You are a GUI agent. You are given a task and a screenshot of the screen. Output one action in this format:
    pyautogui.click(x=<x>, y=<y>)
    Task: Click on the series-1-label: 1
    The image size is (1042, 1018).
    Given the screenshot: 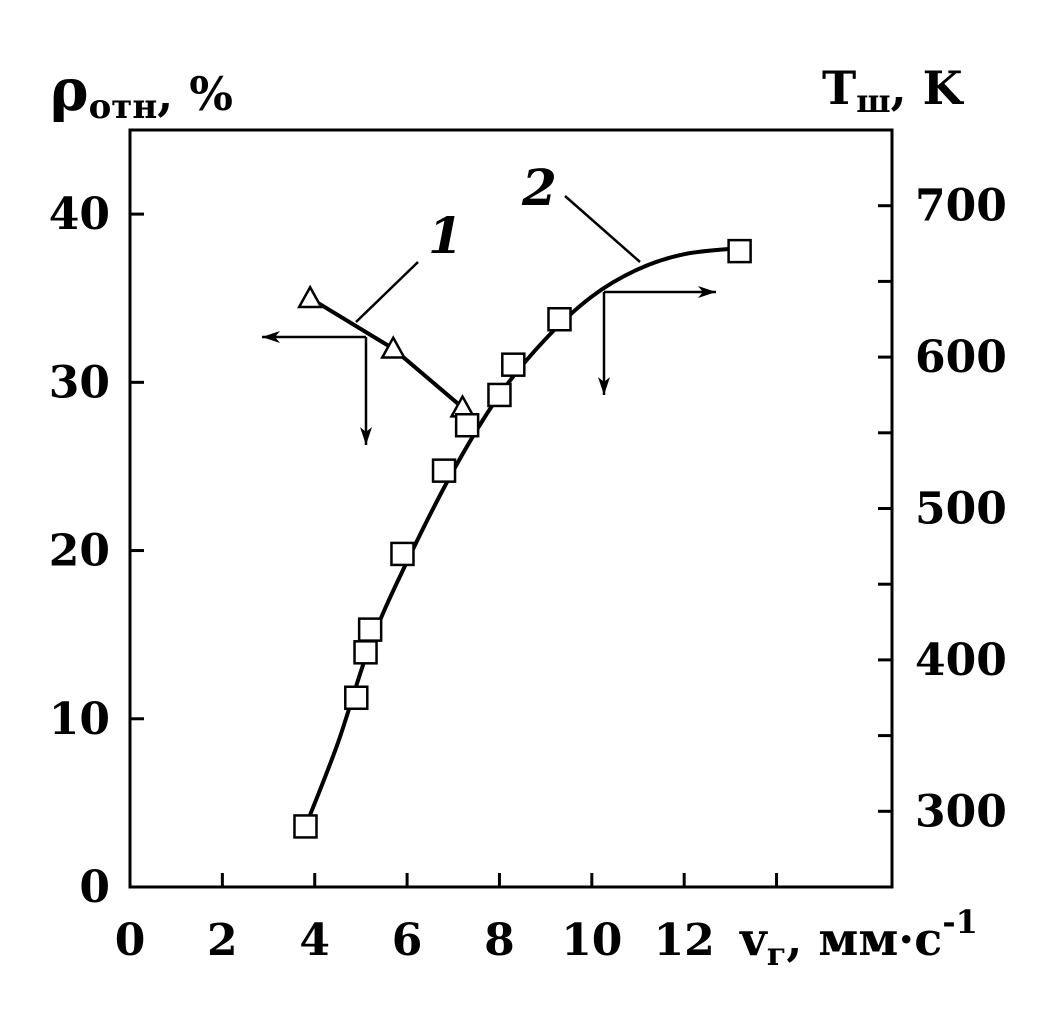 What is the action you would take?
    pyautogui.click(x=445, y=235)
    